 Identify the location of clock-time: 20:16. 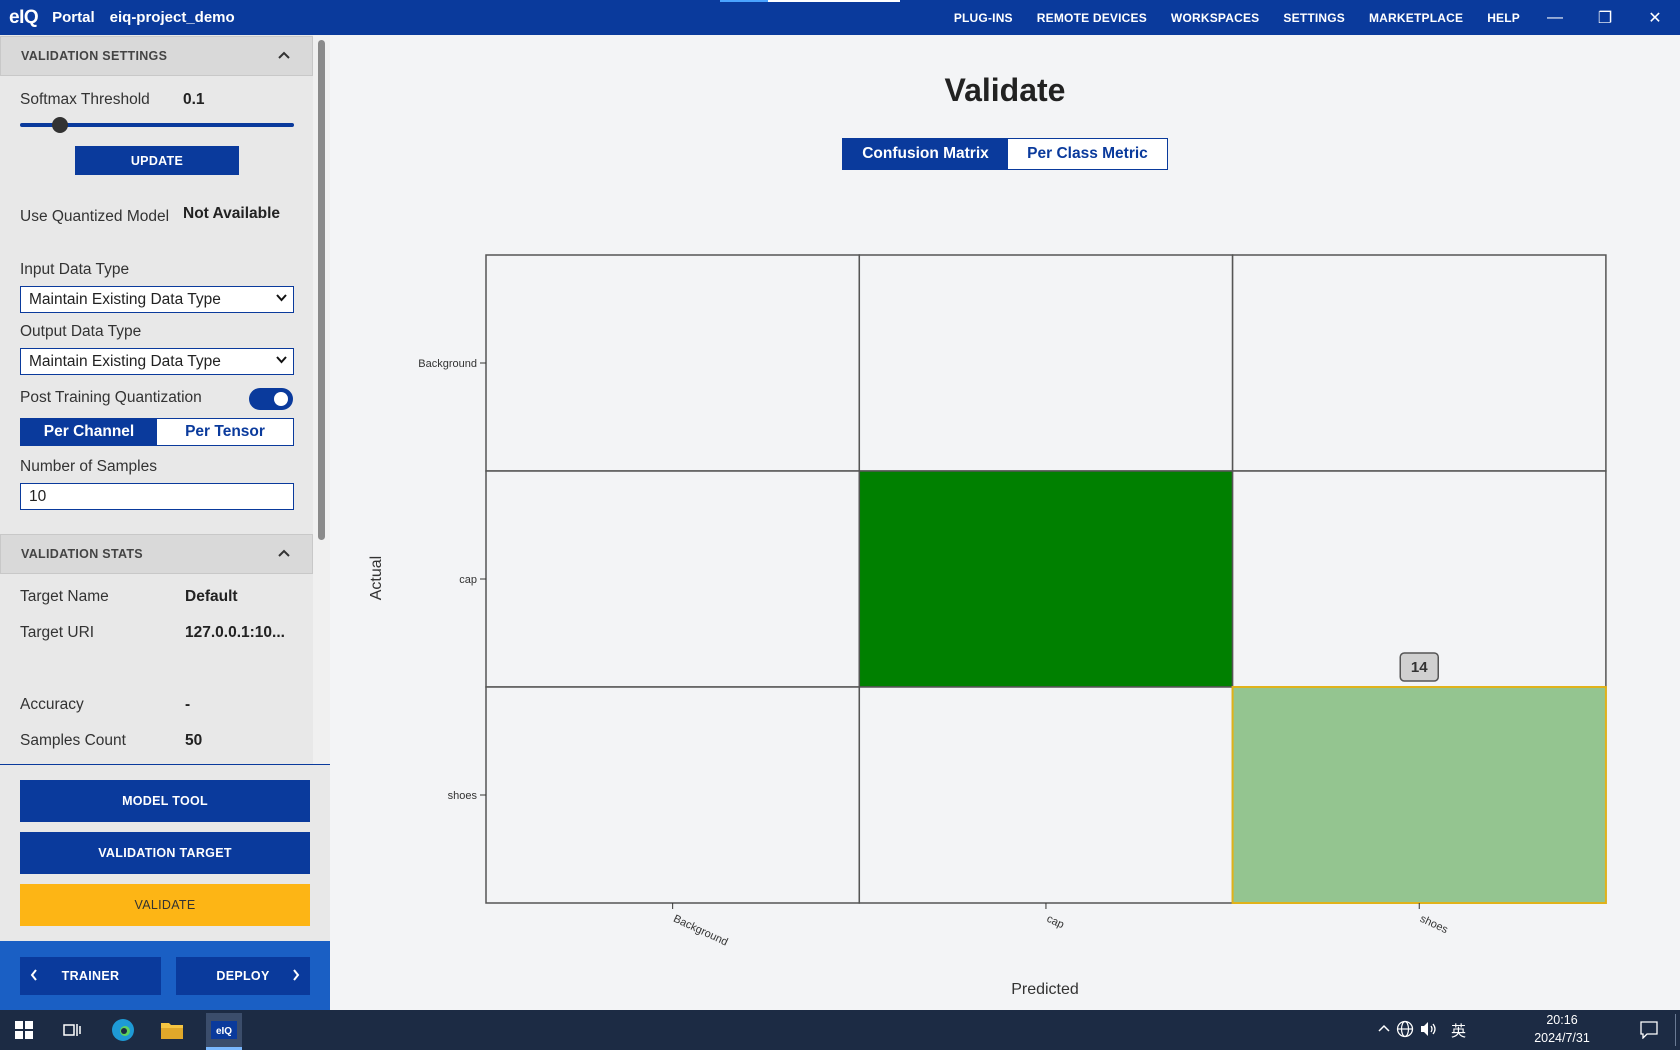
(1562, 1020).